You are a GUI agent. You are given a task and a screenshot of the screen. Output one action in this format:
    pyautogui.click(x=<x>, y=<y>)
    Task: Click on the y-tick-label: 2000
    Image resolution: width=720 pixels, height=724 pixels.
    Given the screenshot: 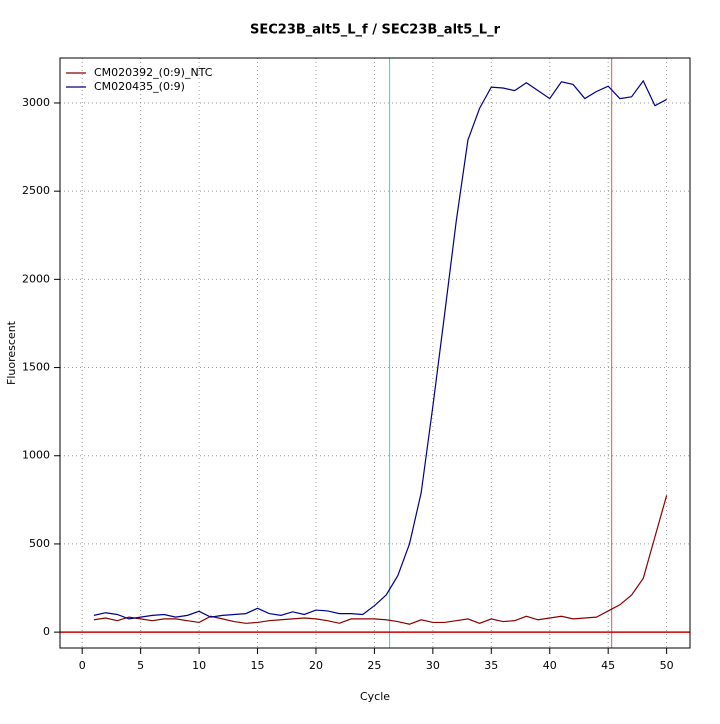 What is the action you would take?
    pyautogui.click(x=36, y=278)
    